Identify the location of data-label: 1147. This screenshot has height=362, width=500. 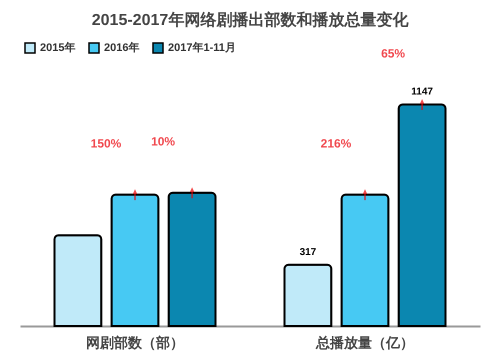
(422, 92).